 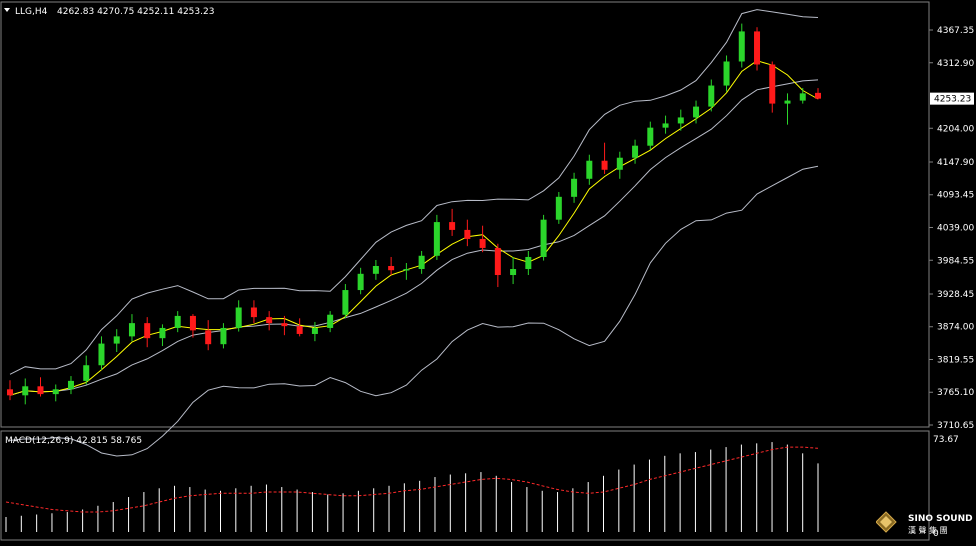 What do you see at coordinates (955, 64) in the screenshot?
I see `price-tick-label: 4312.90` at bounding box center [955, 64].